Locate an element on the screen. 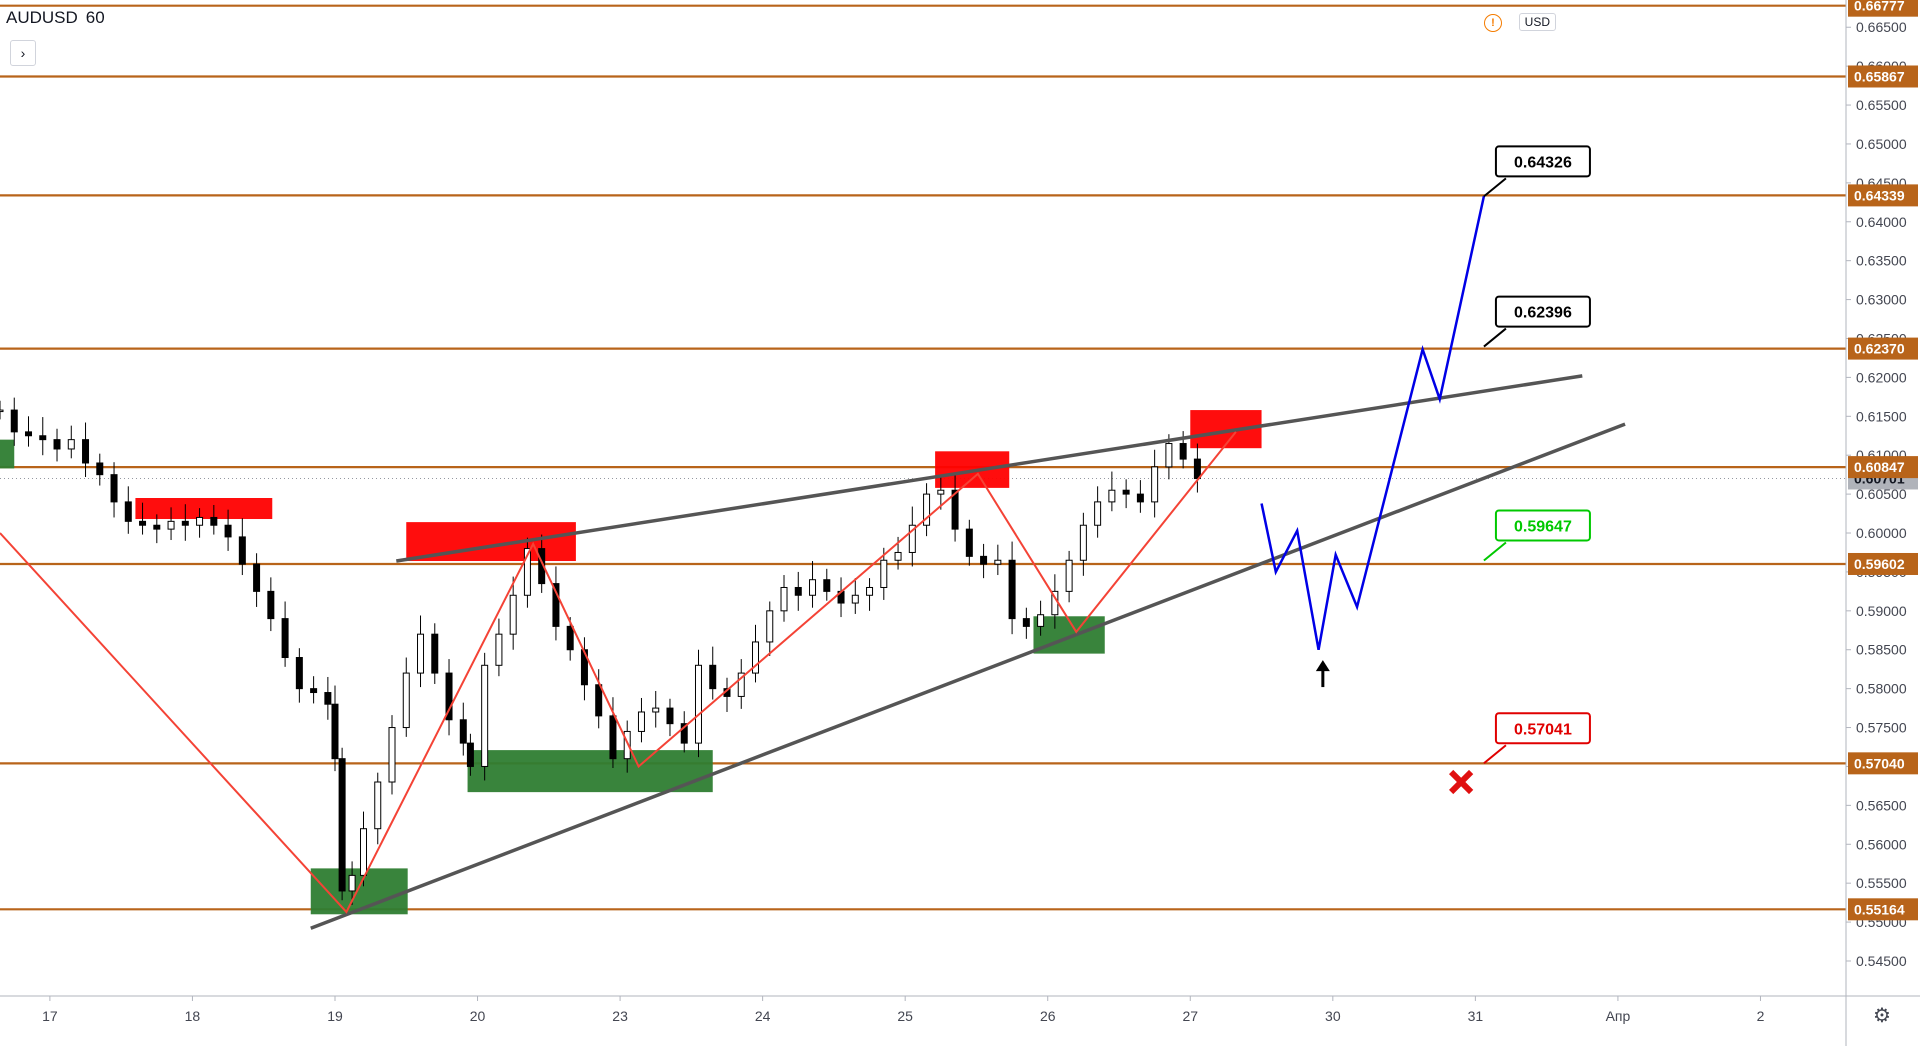 This screenshot has width=1920, height=1046. symbol-name: AUDUSD is located at coordinates (42, 17).